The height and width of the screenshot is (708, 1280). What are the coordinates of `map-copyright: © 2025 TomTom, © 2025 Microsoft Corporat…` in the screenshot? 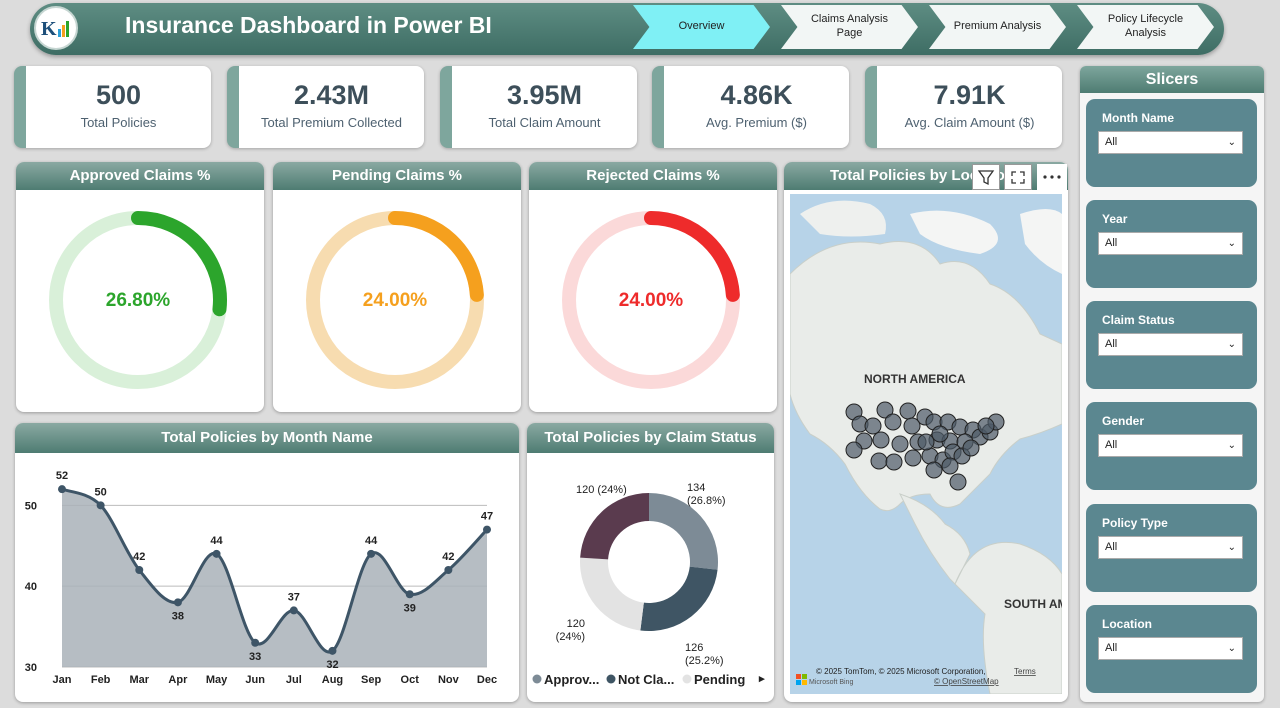 It's located at (901, 671).